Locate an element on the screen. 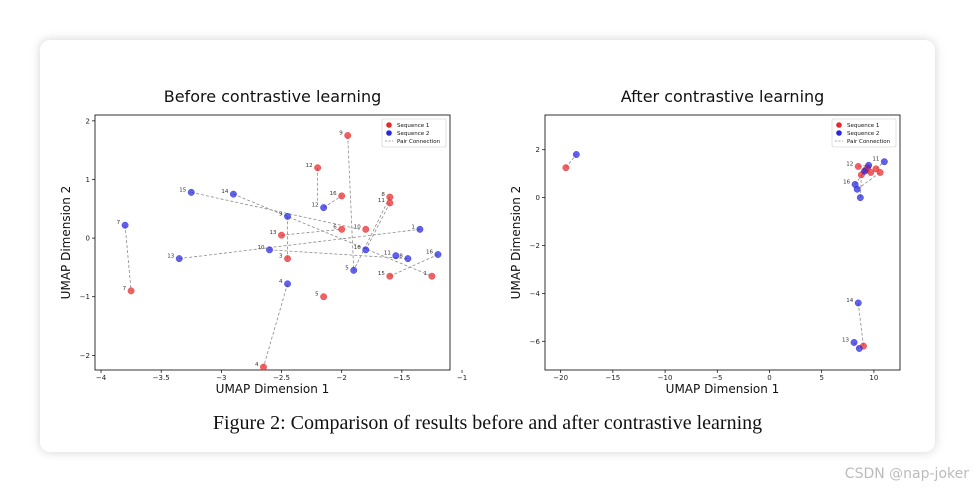 The image size is (975, 493). legend-label: Sequence 1 is located at coordinates (863, 126).